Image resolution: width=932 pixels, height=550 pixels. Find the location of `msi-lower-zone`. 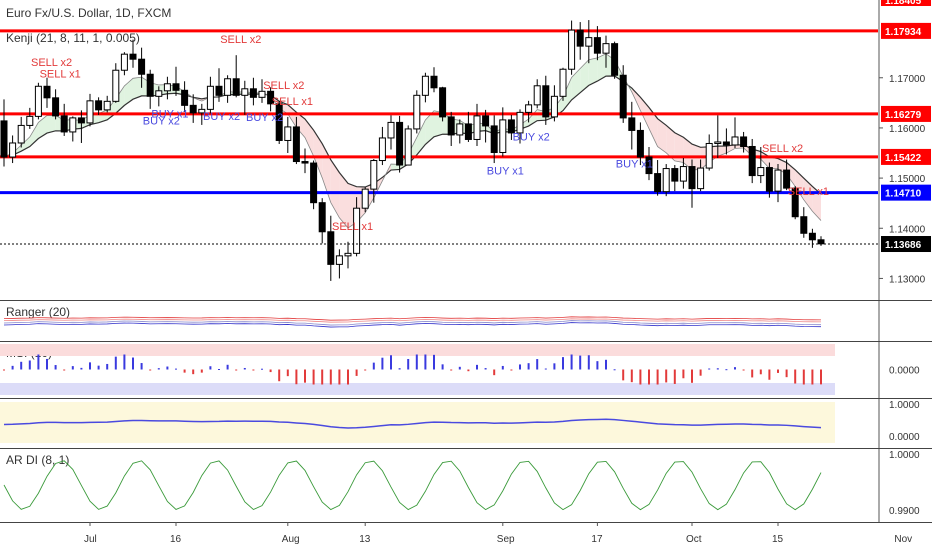

msi-lower-zone is located at coordinates (417, 389).